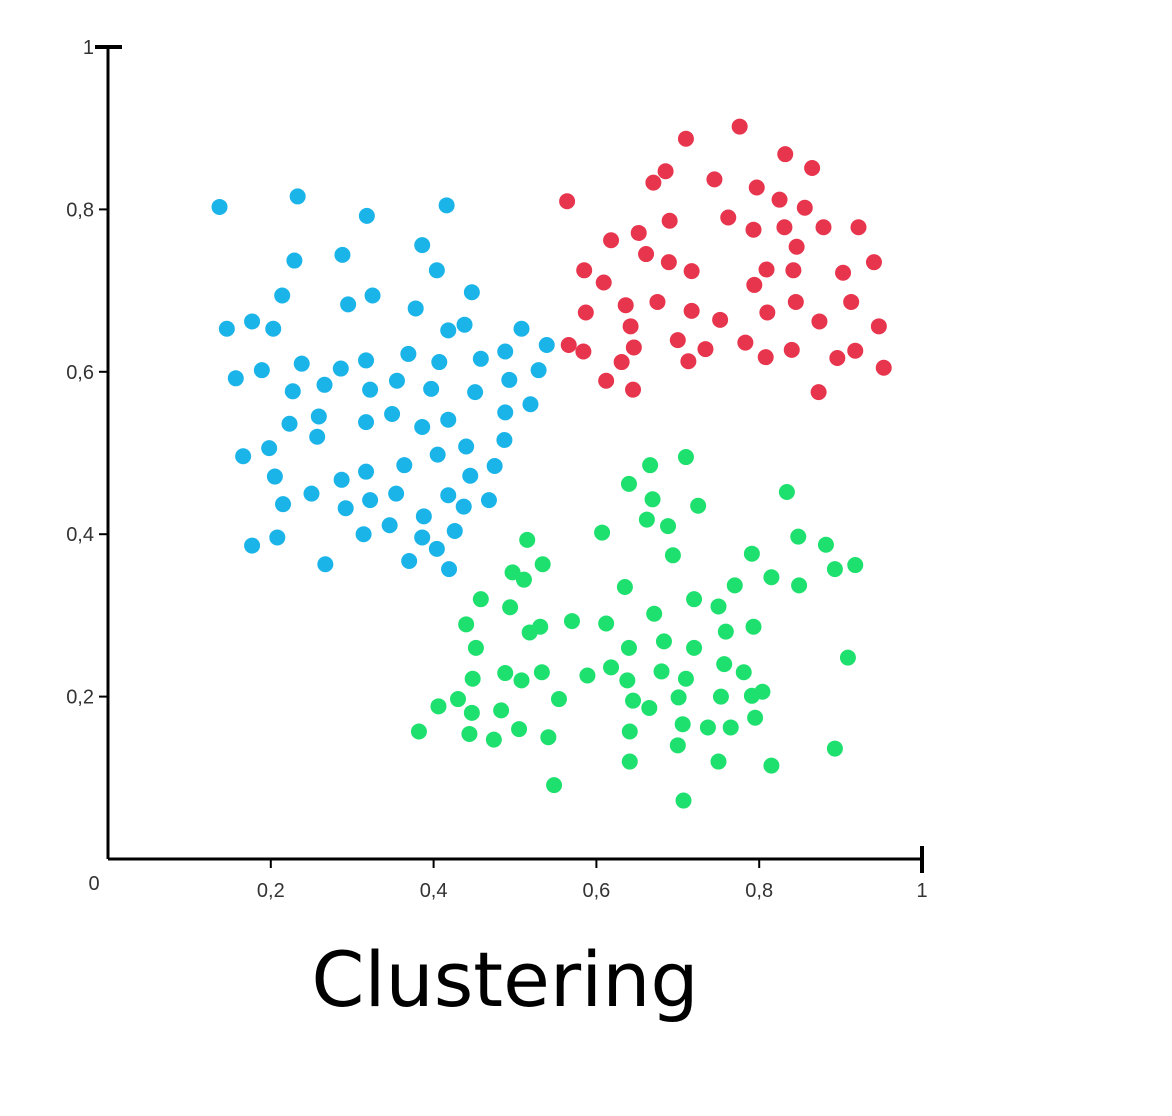 The height and width of the screenshot is (1116, 1172). I want to click on x-tick-label: 0,8, so click(759, 891).